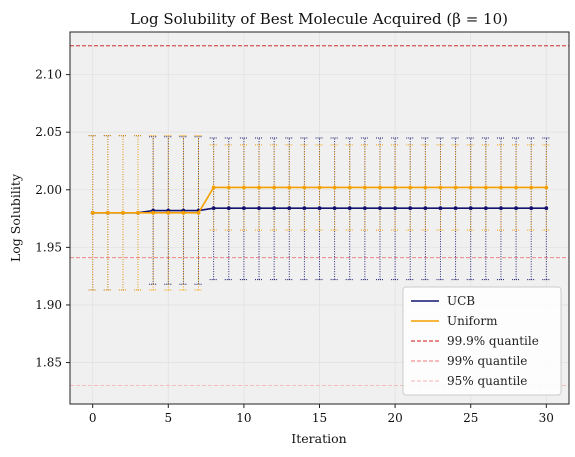 This screenshot has height=457, width=575. Describe the element at coordinates (15, 217) in the screenshot. I see `y-axis-label: Log Solubility` at that location.